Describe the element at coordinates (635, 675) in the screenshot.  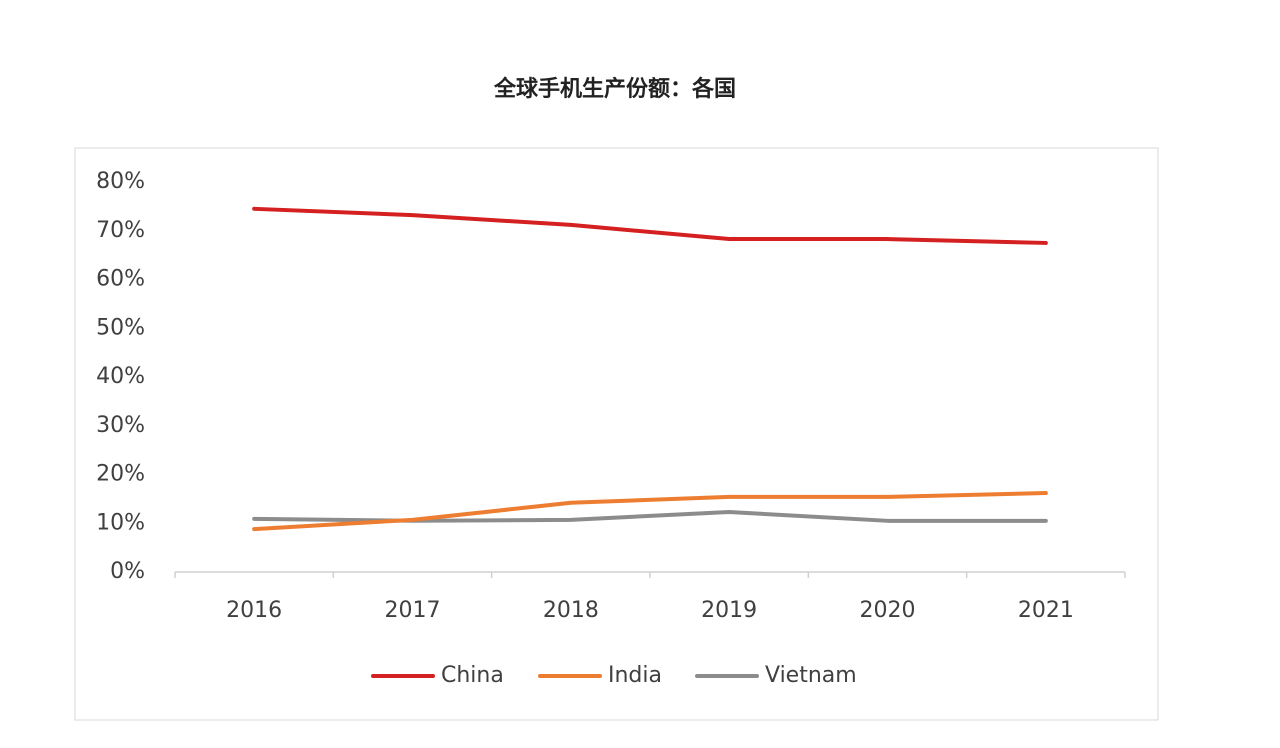
I see `legend-label: India` at that location.